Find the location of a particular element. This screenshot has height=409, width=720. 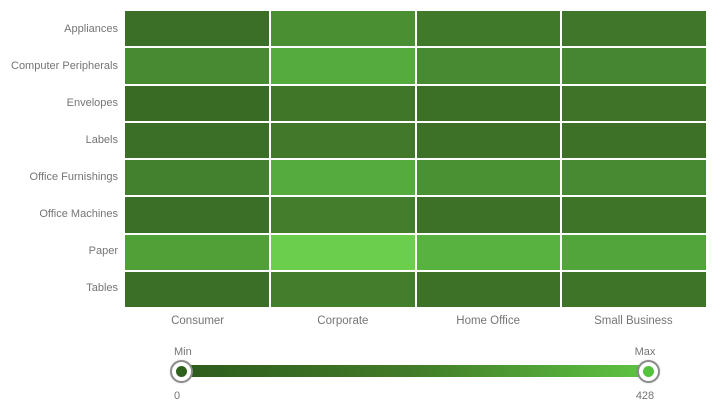

row-label-appliances: Appliances is located at coordinates (91, 29).